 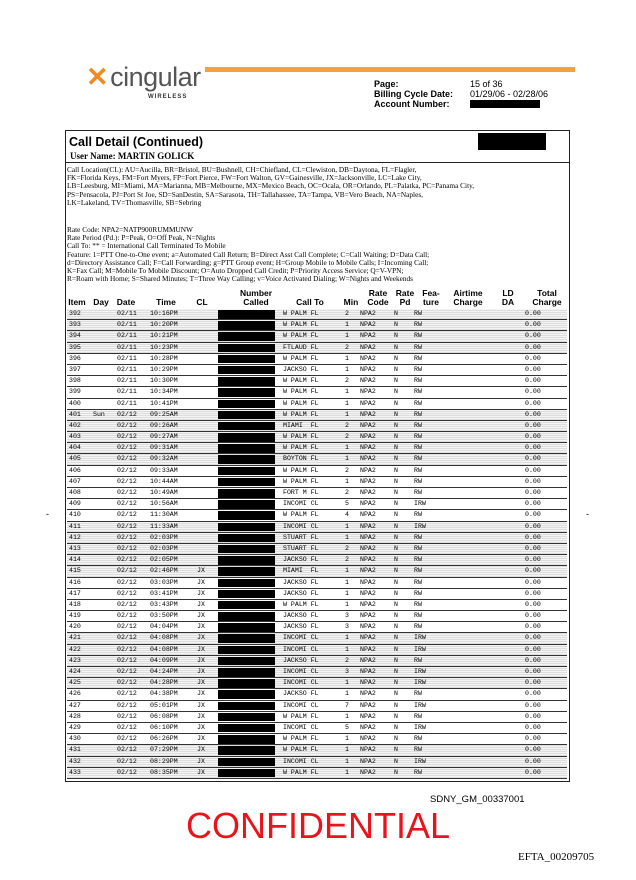 What do you see at coordinates (386, 84) in the screenshot?
I see `page-label: Page:` at bounding box center [386, 84].